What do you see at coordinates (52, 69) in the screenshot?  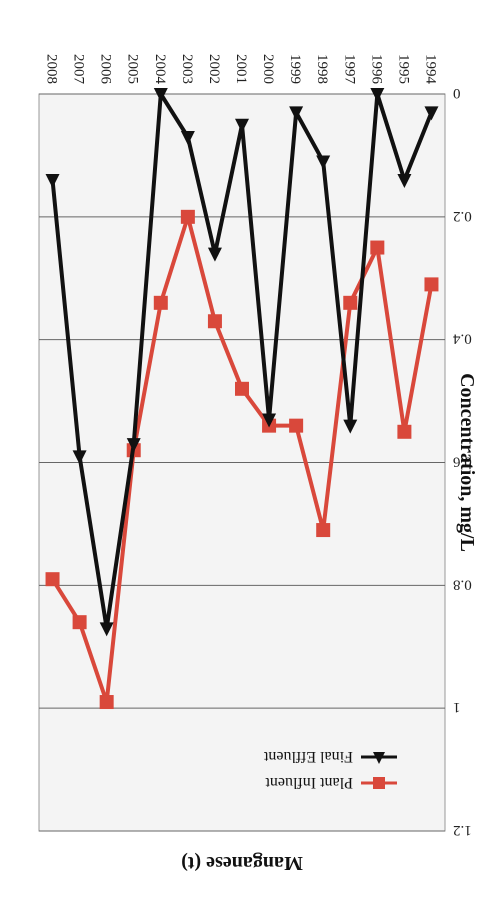 I see `x-tick-label: 2008` at bounding box center [52, 69].